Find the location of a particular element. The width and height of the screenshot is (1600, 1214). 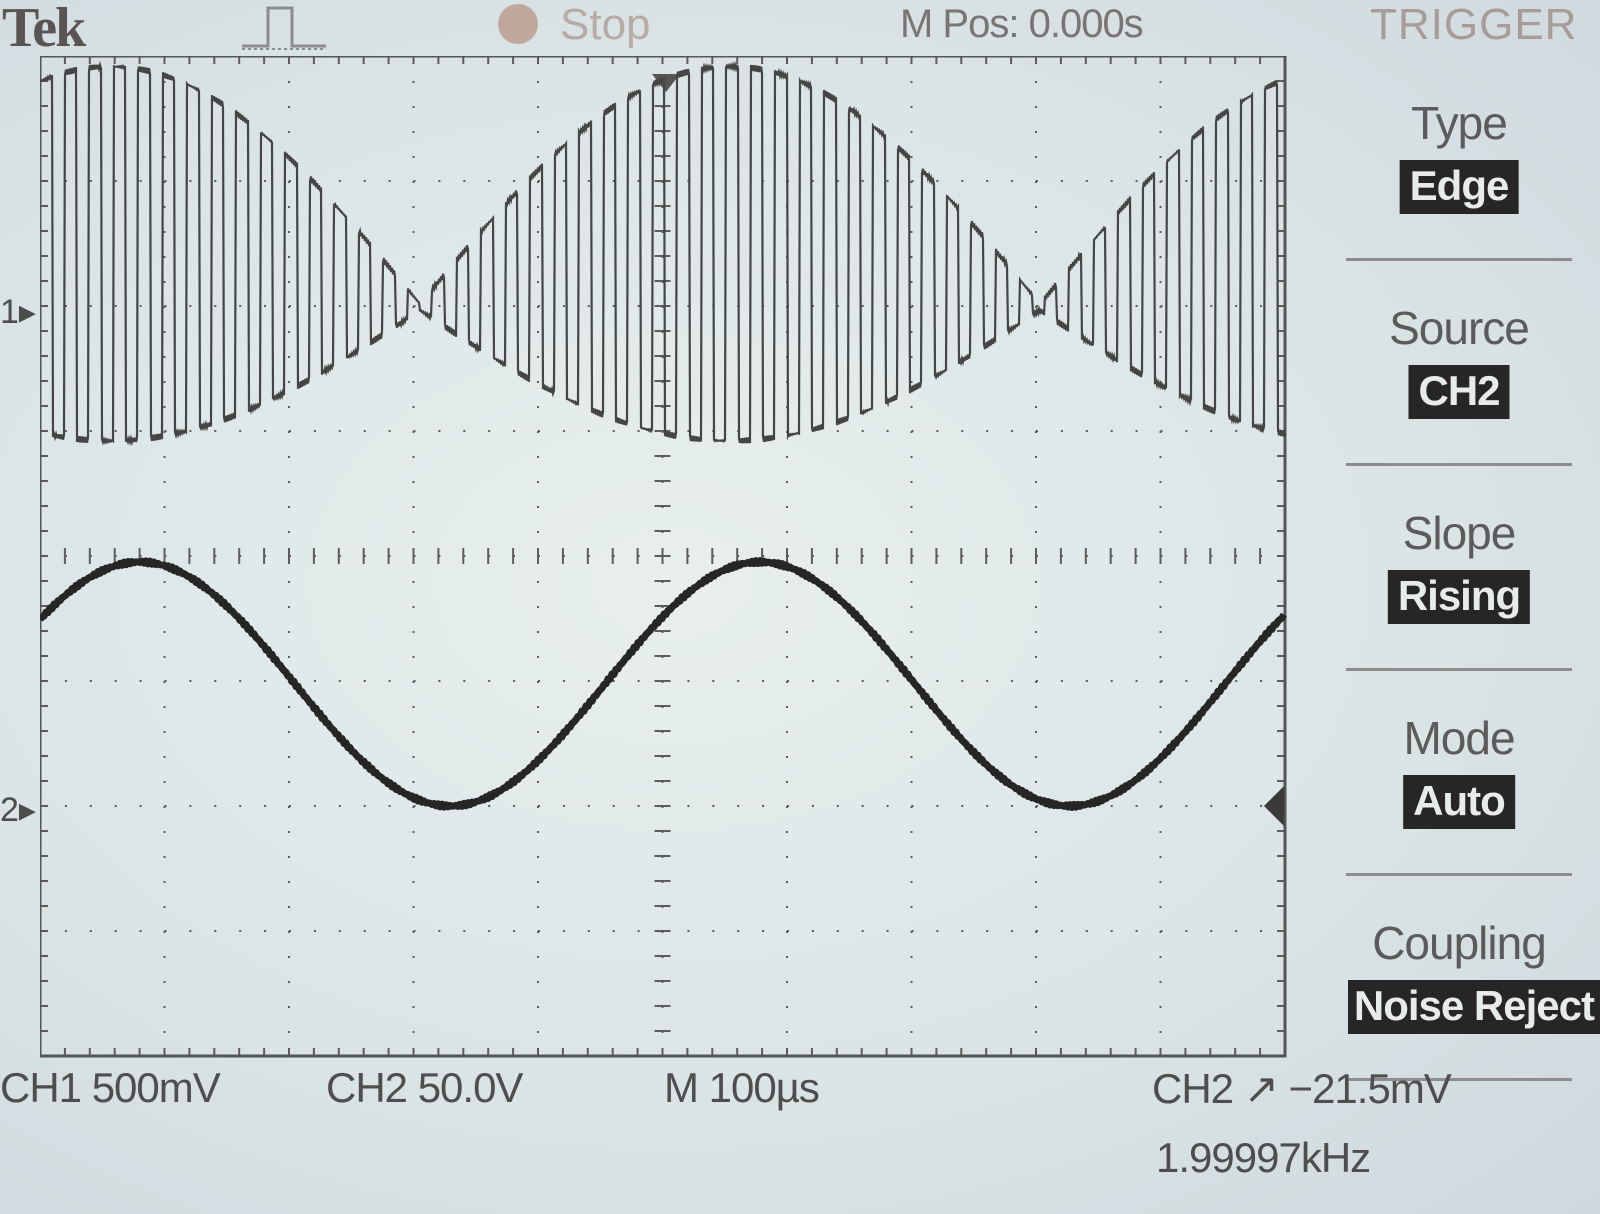

menu-item-coupling-value: Noise Reject is located at coordinates (1473, 1007).